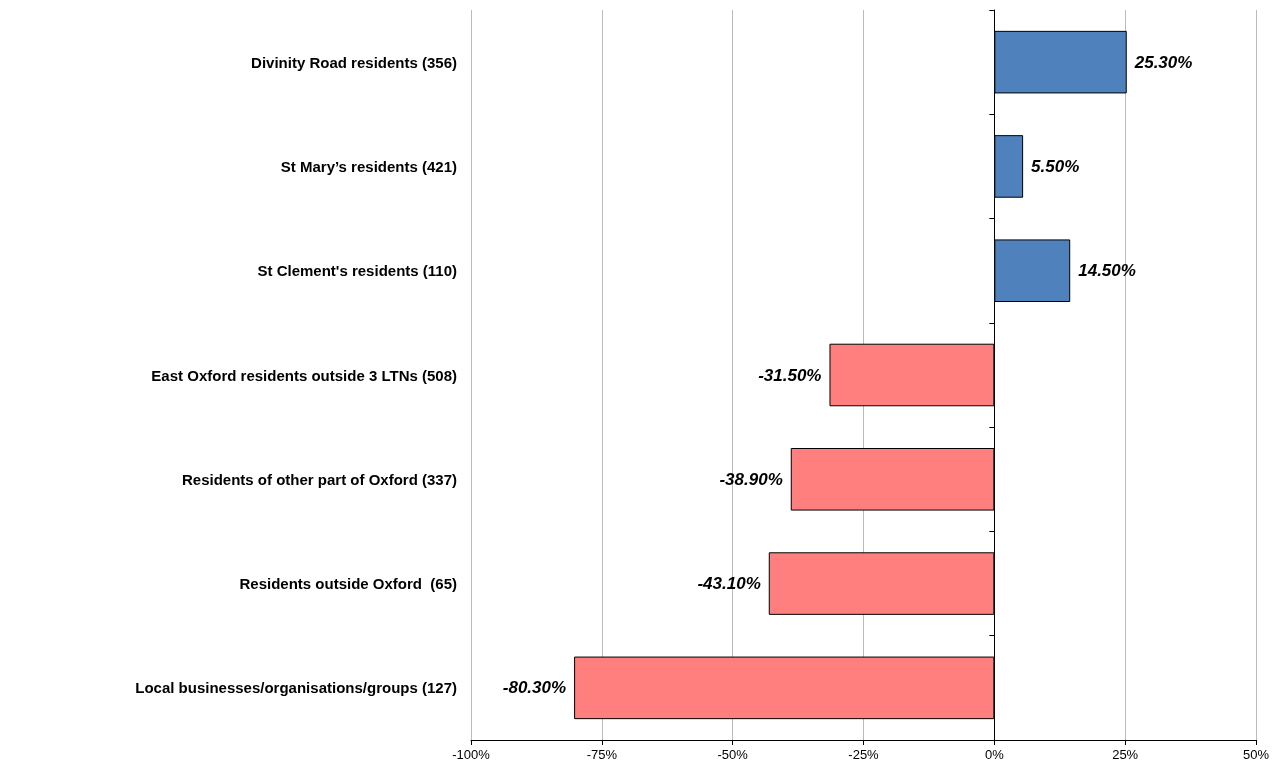 This screenshot has height=775, width=1288. What do you see at coordinates (751, 479) in the screenshot?
I see `data-label: -38.90%` at bounding box center [751, 479].